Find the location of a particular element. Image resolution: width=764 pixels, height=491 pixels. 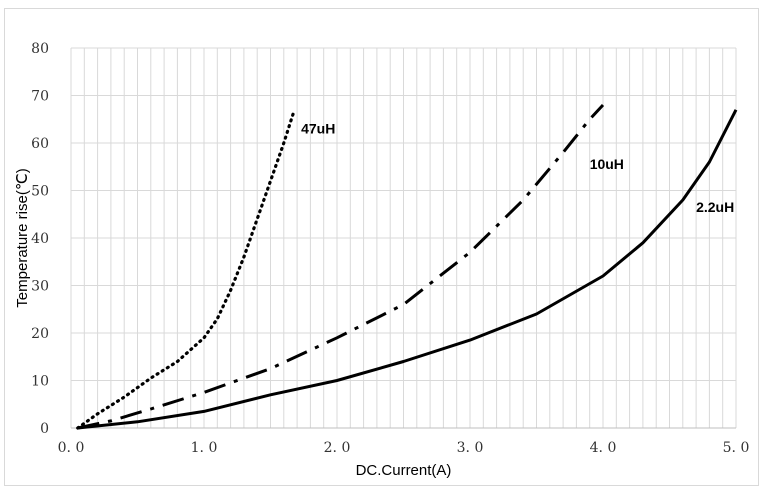

x-tick-label: 2. 0 is located at coordinates (337, 448).